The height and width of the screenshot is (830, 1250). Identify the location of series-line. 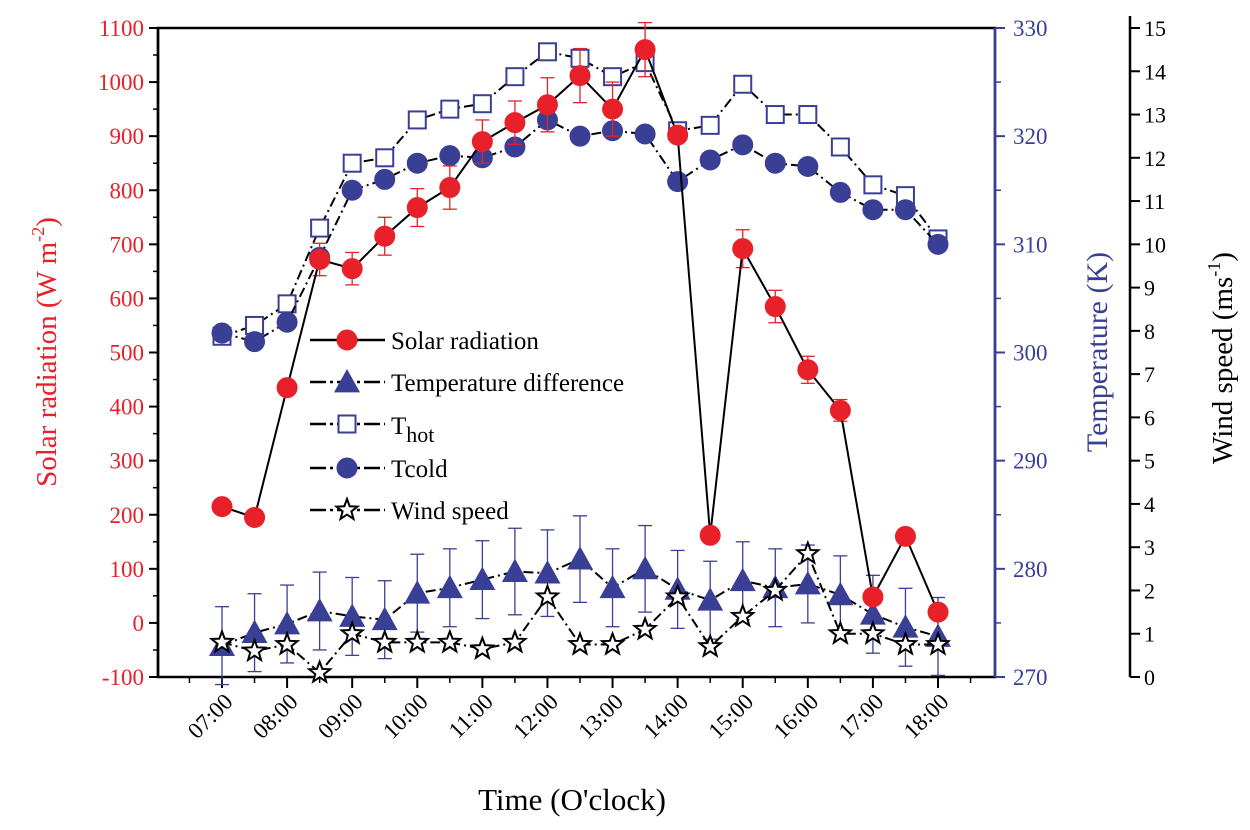
(579, 613).